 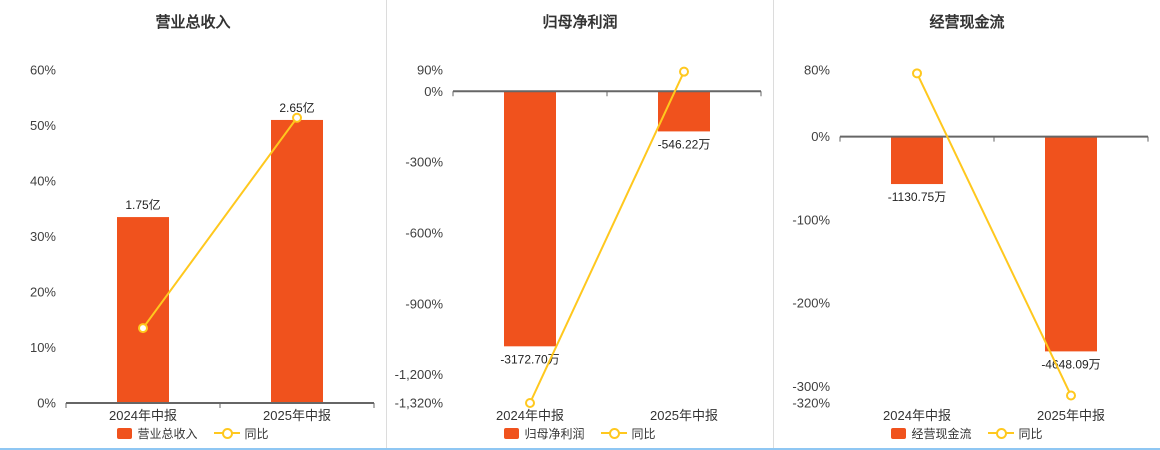 I want to click on y-tick-label: -1,200%, so click(x=419, y=374).